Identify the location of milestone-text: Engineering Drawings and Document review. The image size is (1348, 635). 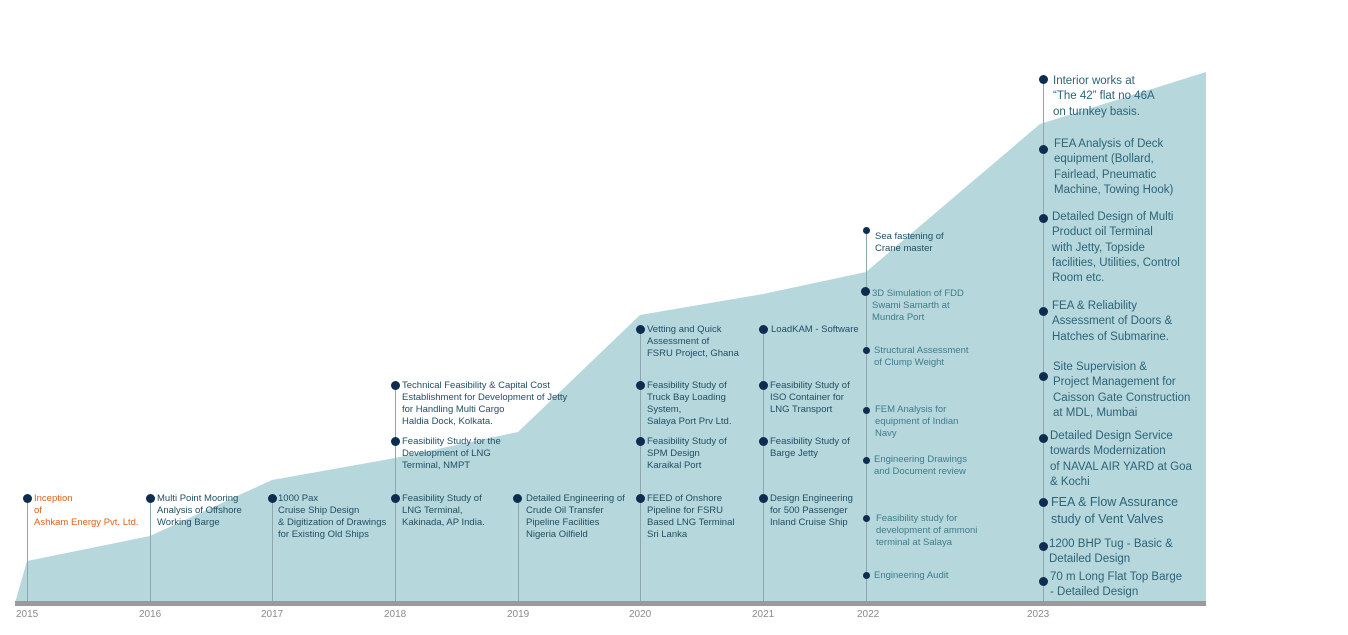
(920, 465).